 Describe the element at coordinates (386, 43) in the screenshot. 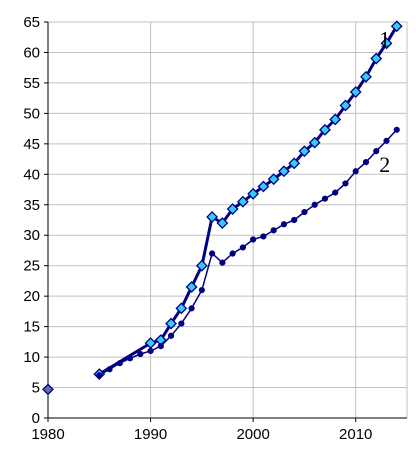

I see `series-1-point-2013` at that location.